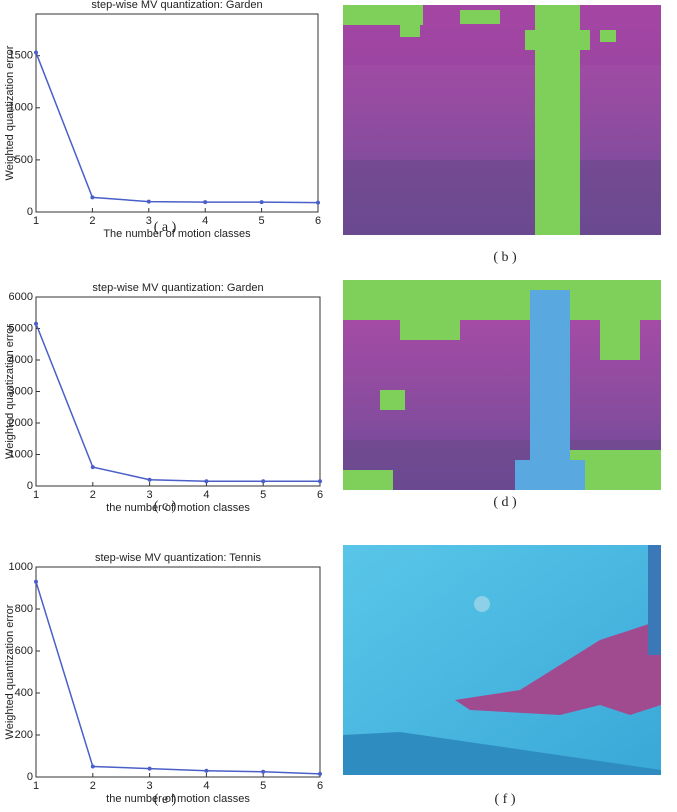  Describe the element at coordinates (24, 651) in the screenshot. I see `y-tick-label: 600` at that location.